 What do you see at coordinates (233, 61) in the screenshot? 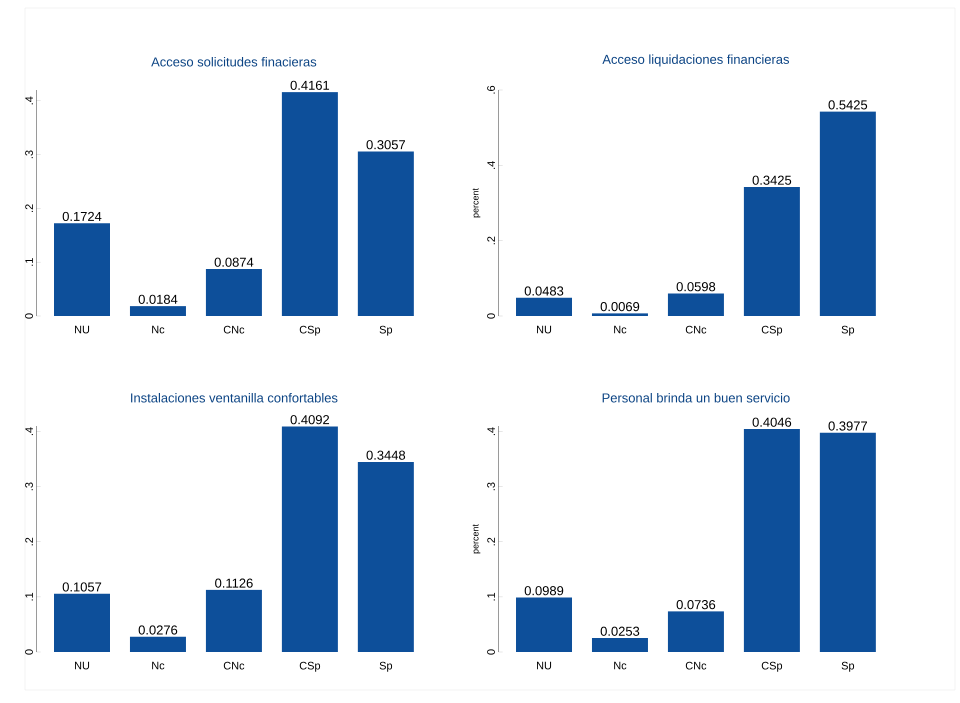
I see `chart-title: Acceso solicitudes finacieras` at bounding box center [233, 61].